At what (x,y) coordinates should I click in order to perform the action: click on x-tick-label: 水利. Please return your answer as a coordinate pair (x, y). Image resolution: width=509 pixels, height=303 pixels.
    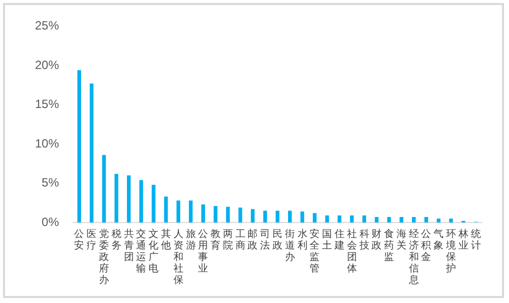
    Looking at the image, I should click on (302, 240).